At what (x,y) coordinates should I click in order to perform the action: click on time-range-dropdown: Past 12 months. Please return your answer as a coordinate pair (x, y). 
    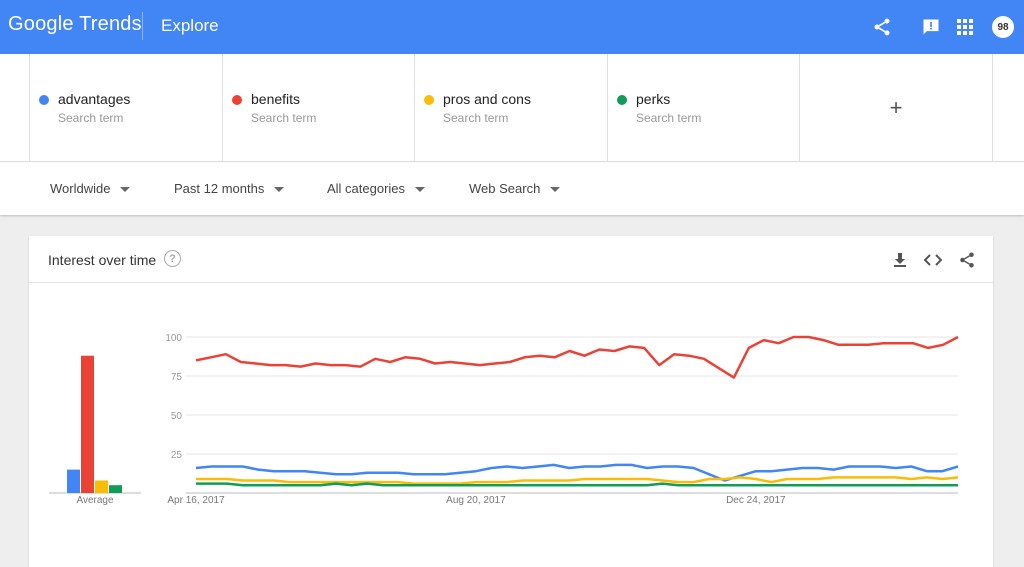
    Looking at the image, I should click on (229, 188).